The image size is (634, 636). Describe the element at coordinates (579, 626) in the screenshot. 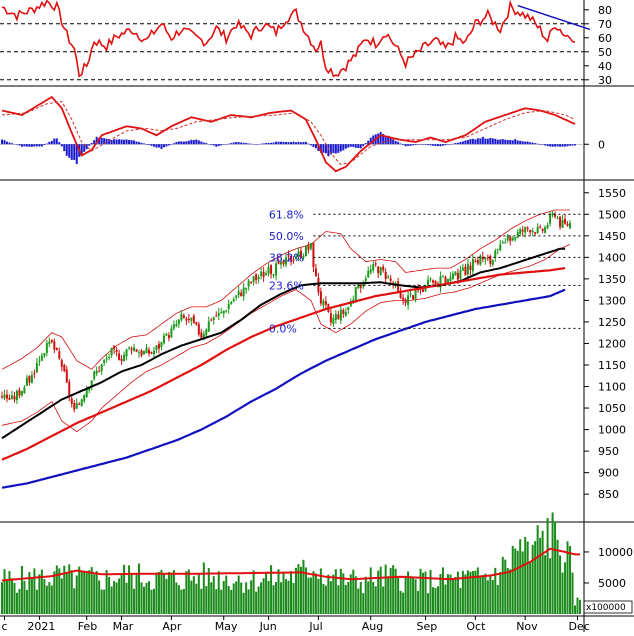

I see `x-tick-label: Dec` at that location.